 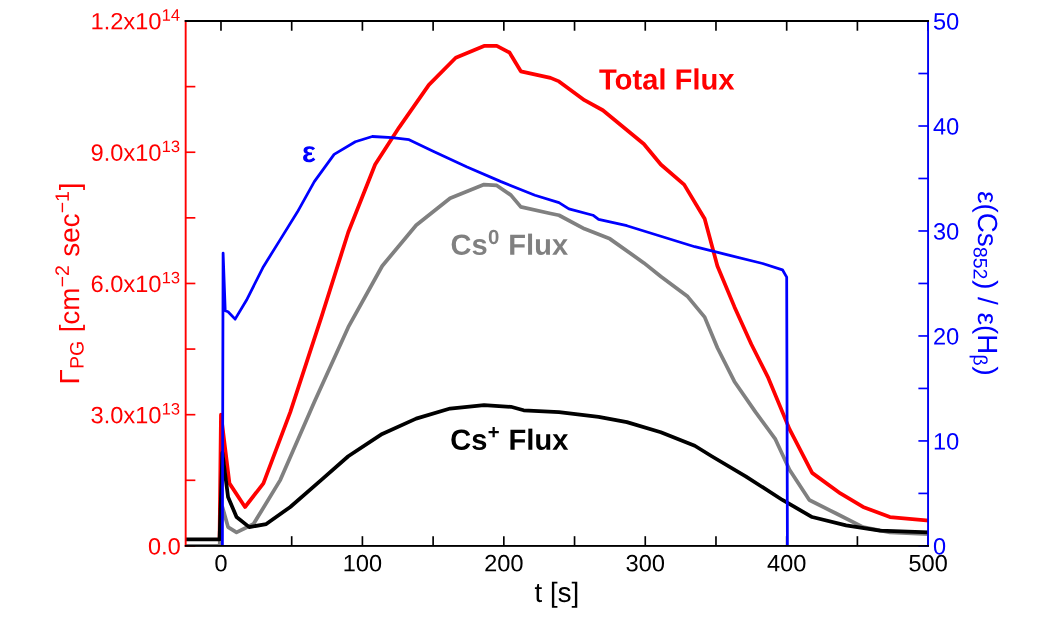 What do you see at coordinates (164, 546) in the screenshot?
I see `y-tick-label: 0.0` at bounding box center [164, 546].